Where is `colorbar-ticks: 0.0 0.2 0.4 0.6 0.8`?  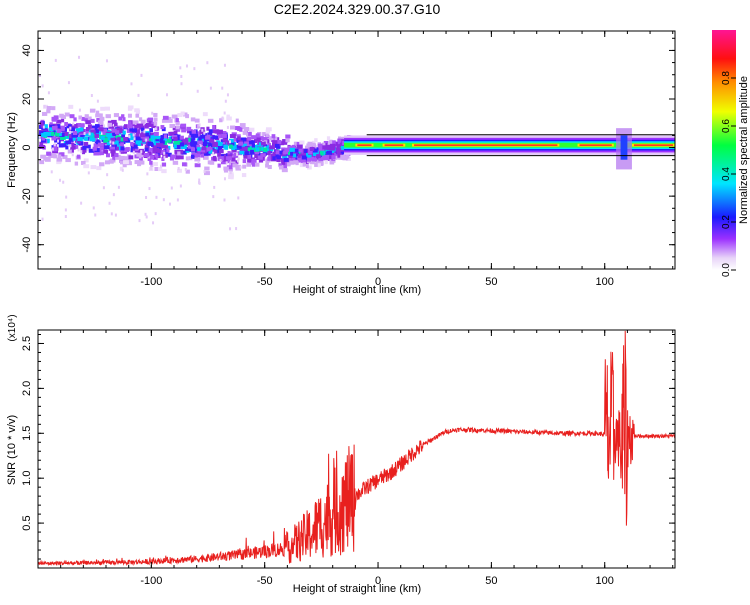
colorbar-ticks: 0.0 0.2 0.4 0.6 0.8 is located at coordinates (728, 174).